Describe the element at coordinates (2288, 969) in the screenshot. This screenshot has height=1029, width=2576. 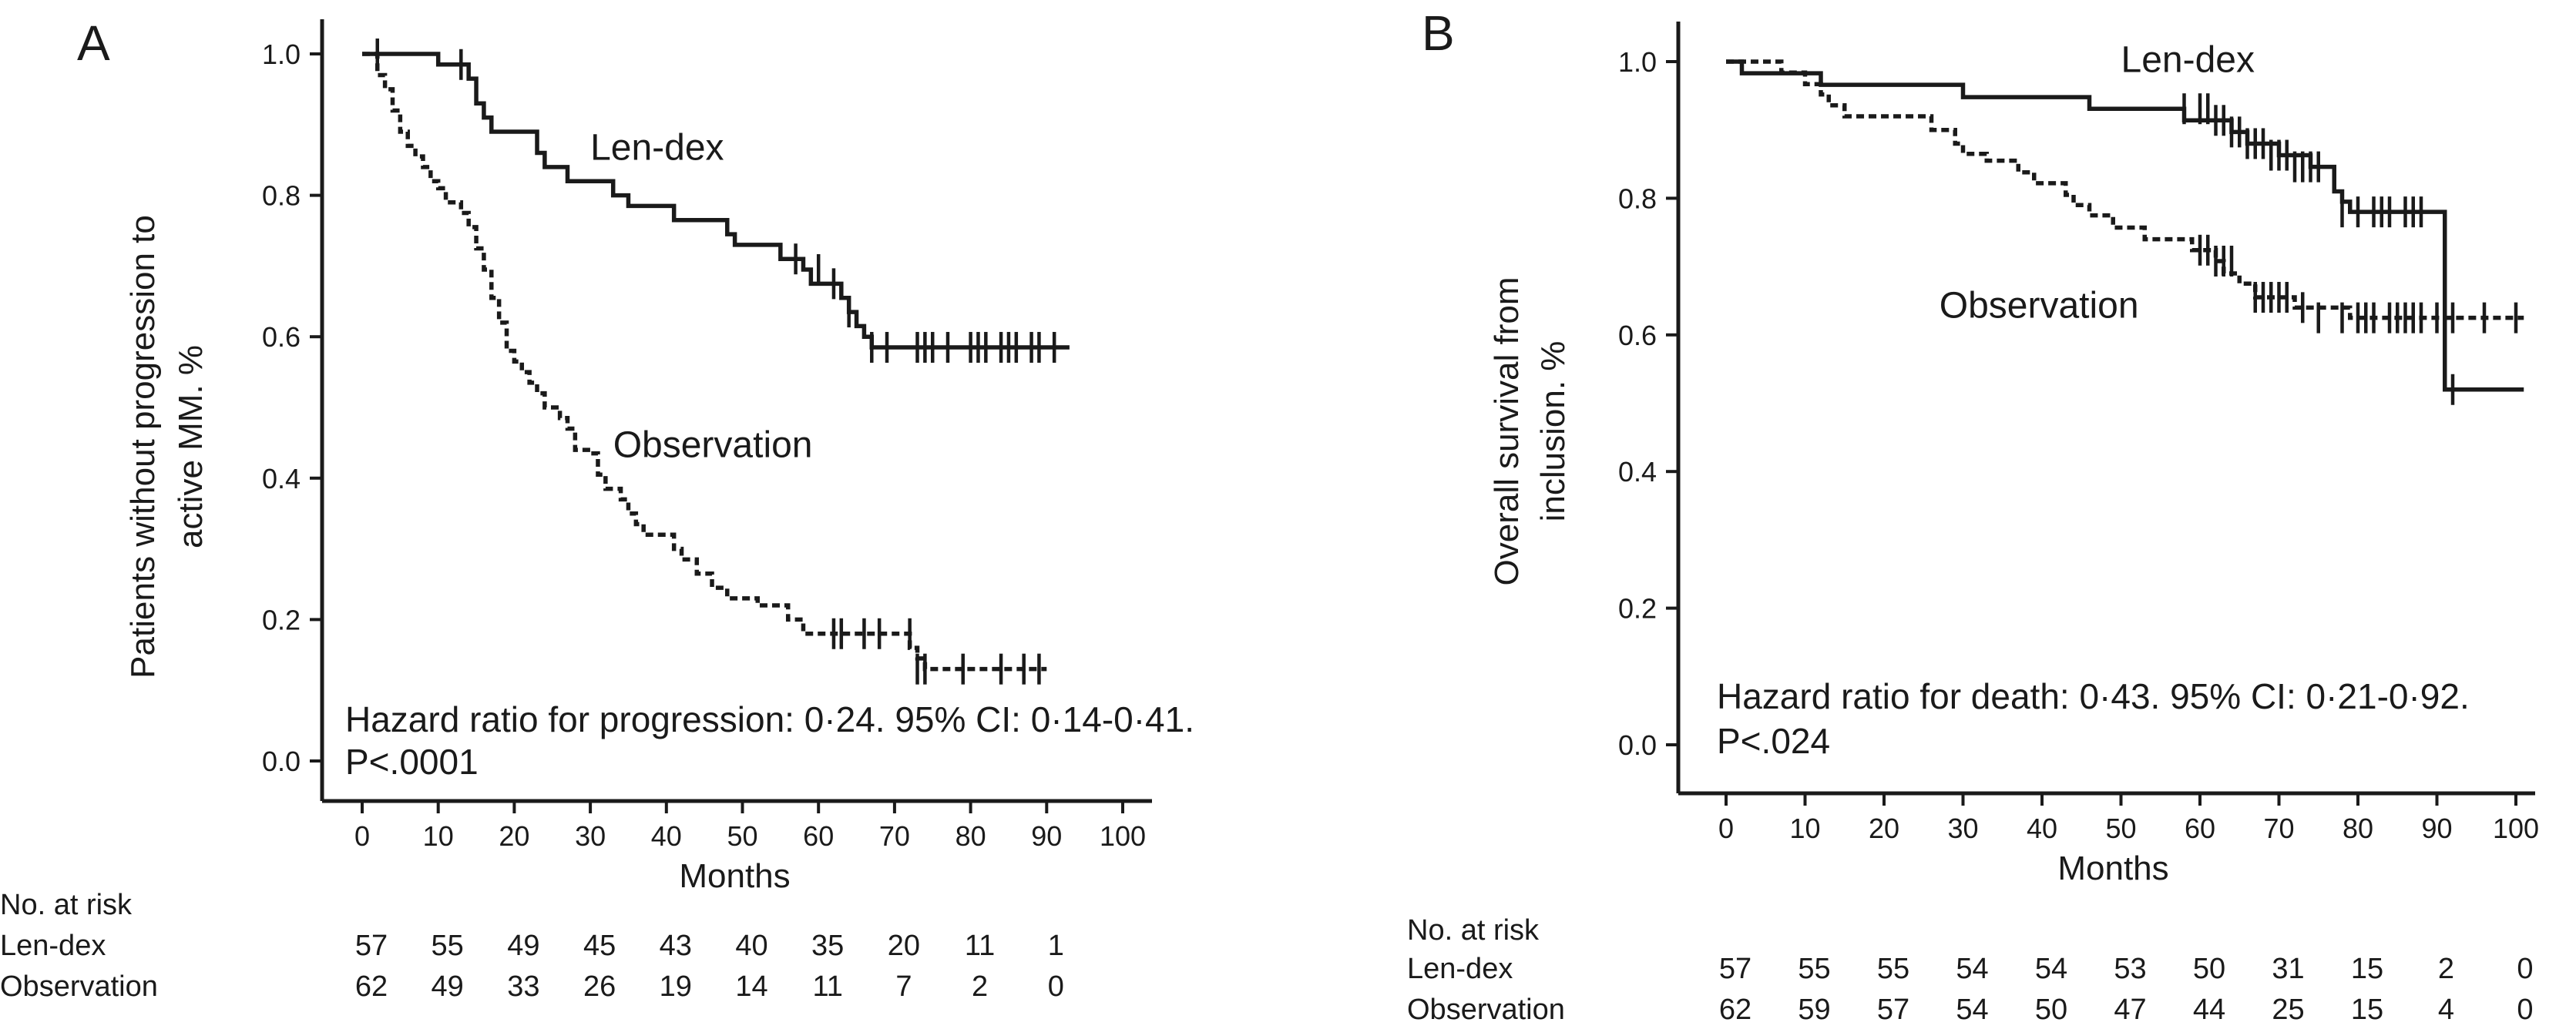
I see `risk-table-cell: 31` at that location.